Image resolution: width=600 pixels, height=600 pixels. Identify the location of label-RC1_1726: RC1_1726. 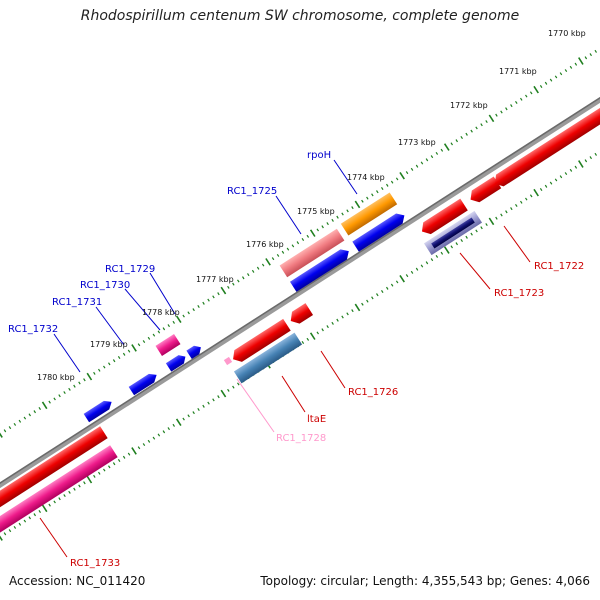
(373, 392).